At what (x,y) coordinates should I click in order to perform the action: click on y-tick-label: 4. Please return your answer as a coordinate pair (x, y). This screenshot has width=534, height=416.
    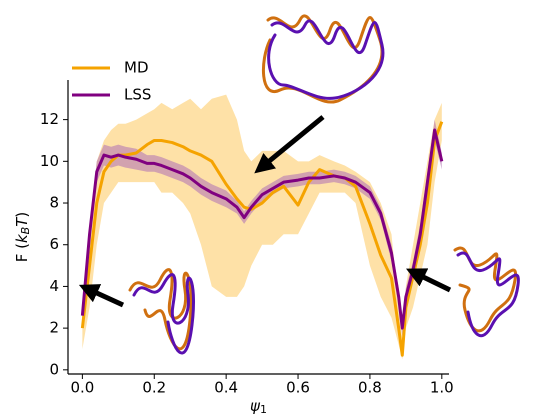
    Looking at the image, I should click on (54, 286).